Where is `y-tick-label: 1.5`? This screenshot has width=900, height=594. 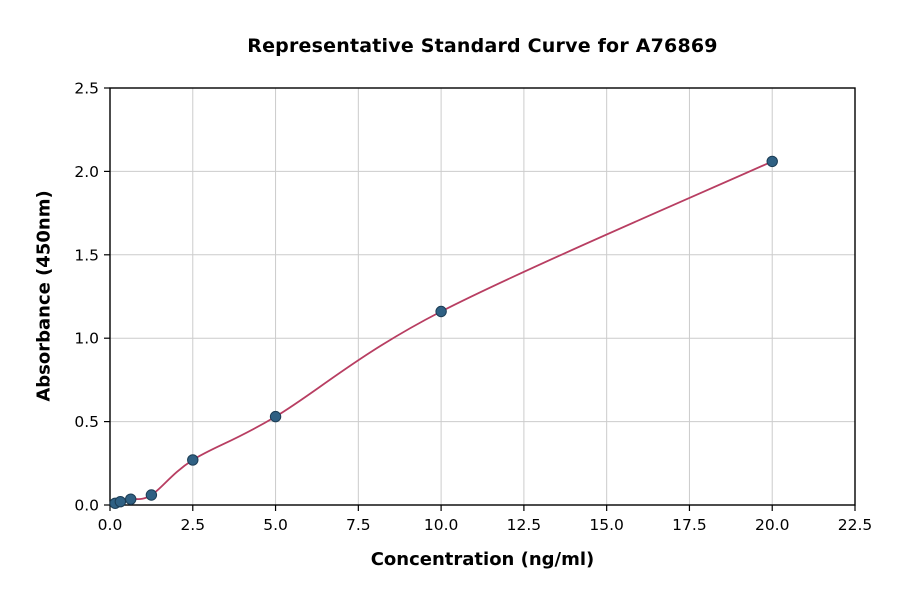 y-tick-label: 1.5 is located at coordinates (86, 255).